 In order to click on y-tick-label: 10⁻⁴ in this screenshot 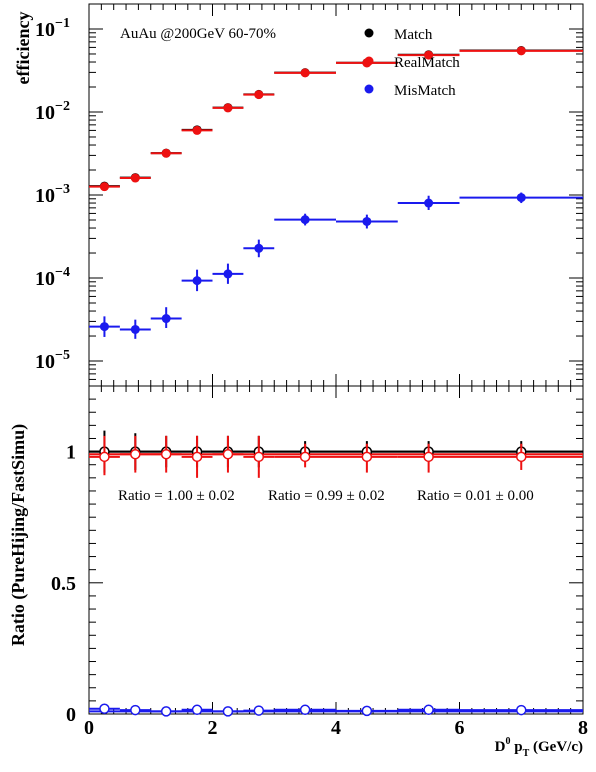, I will do `click(52, 277)`.